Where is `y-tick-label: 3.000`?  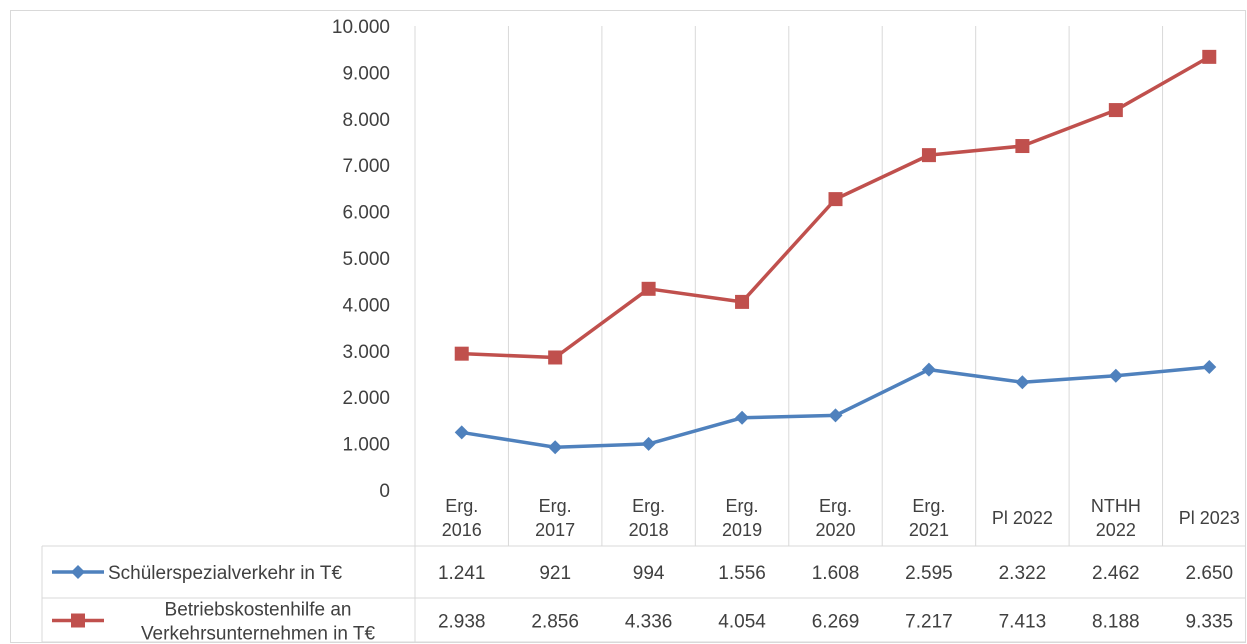 y-tick-label: 3.000 is located at coordinates (366, 352).